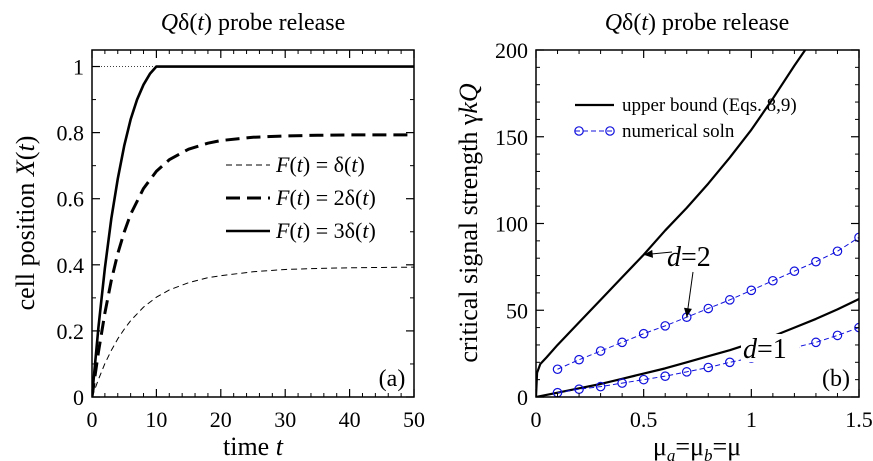 This screenshot has height=461, width=873. Describe the element at coordinates (697, 446) in the screenshot. I see `panel-b-xlabel: μa=μb=μ` at that location.